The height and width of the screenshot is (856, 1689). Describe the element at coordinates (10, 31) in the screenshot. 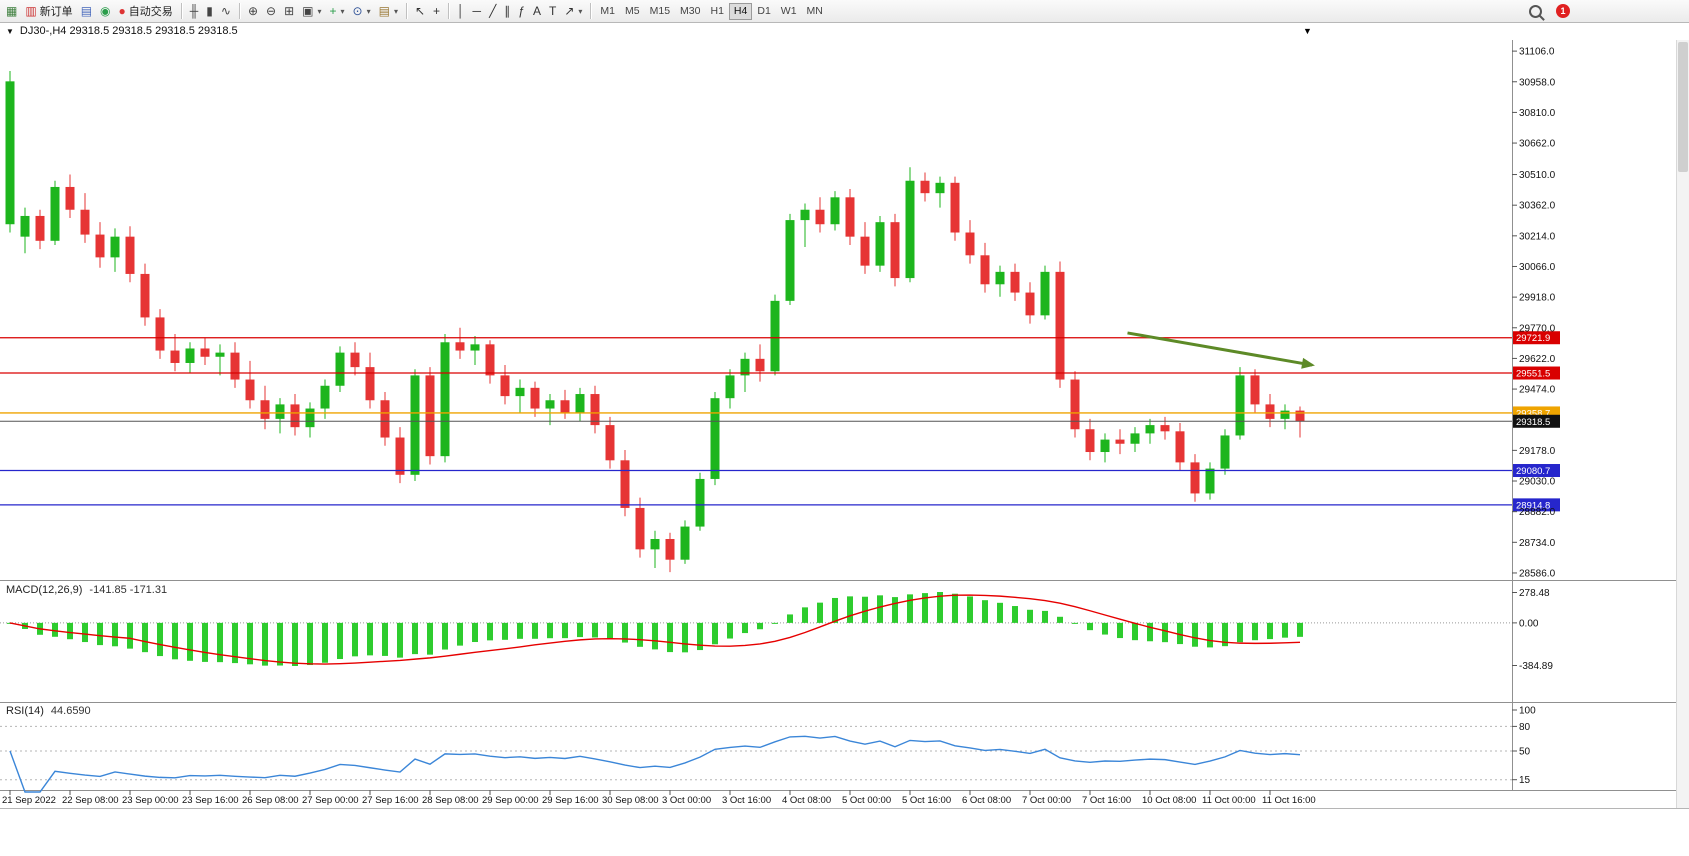

I see `chart-menu-triangle-icon: ▼` at that location.